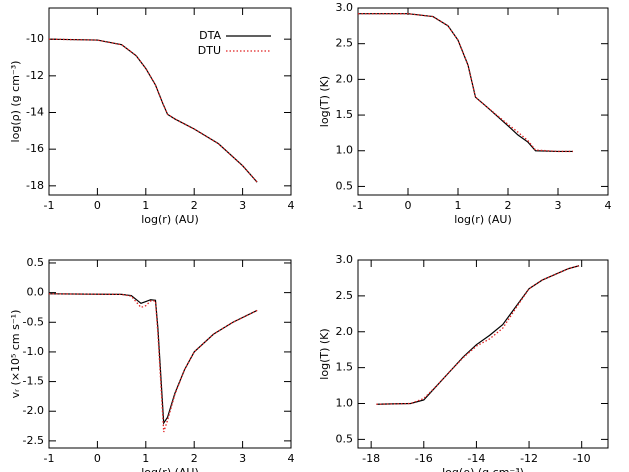  I want to click on legend-label: DTU, so click(209, 50).